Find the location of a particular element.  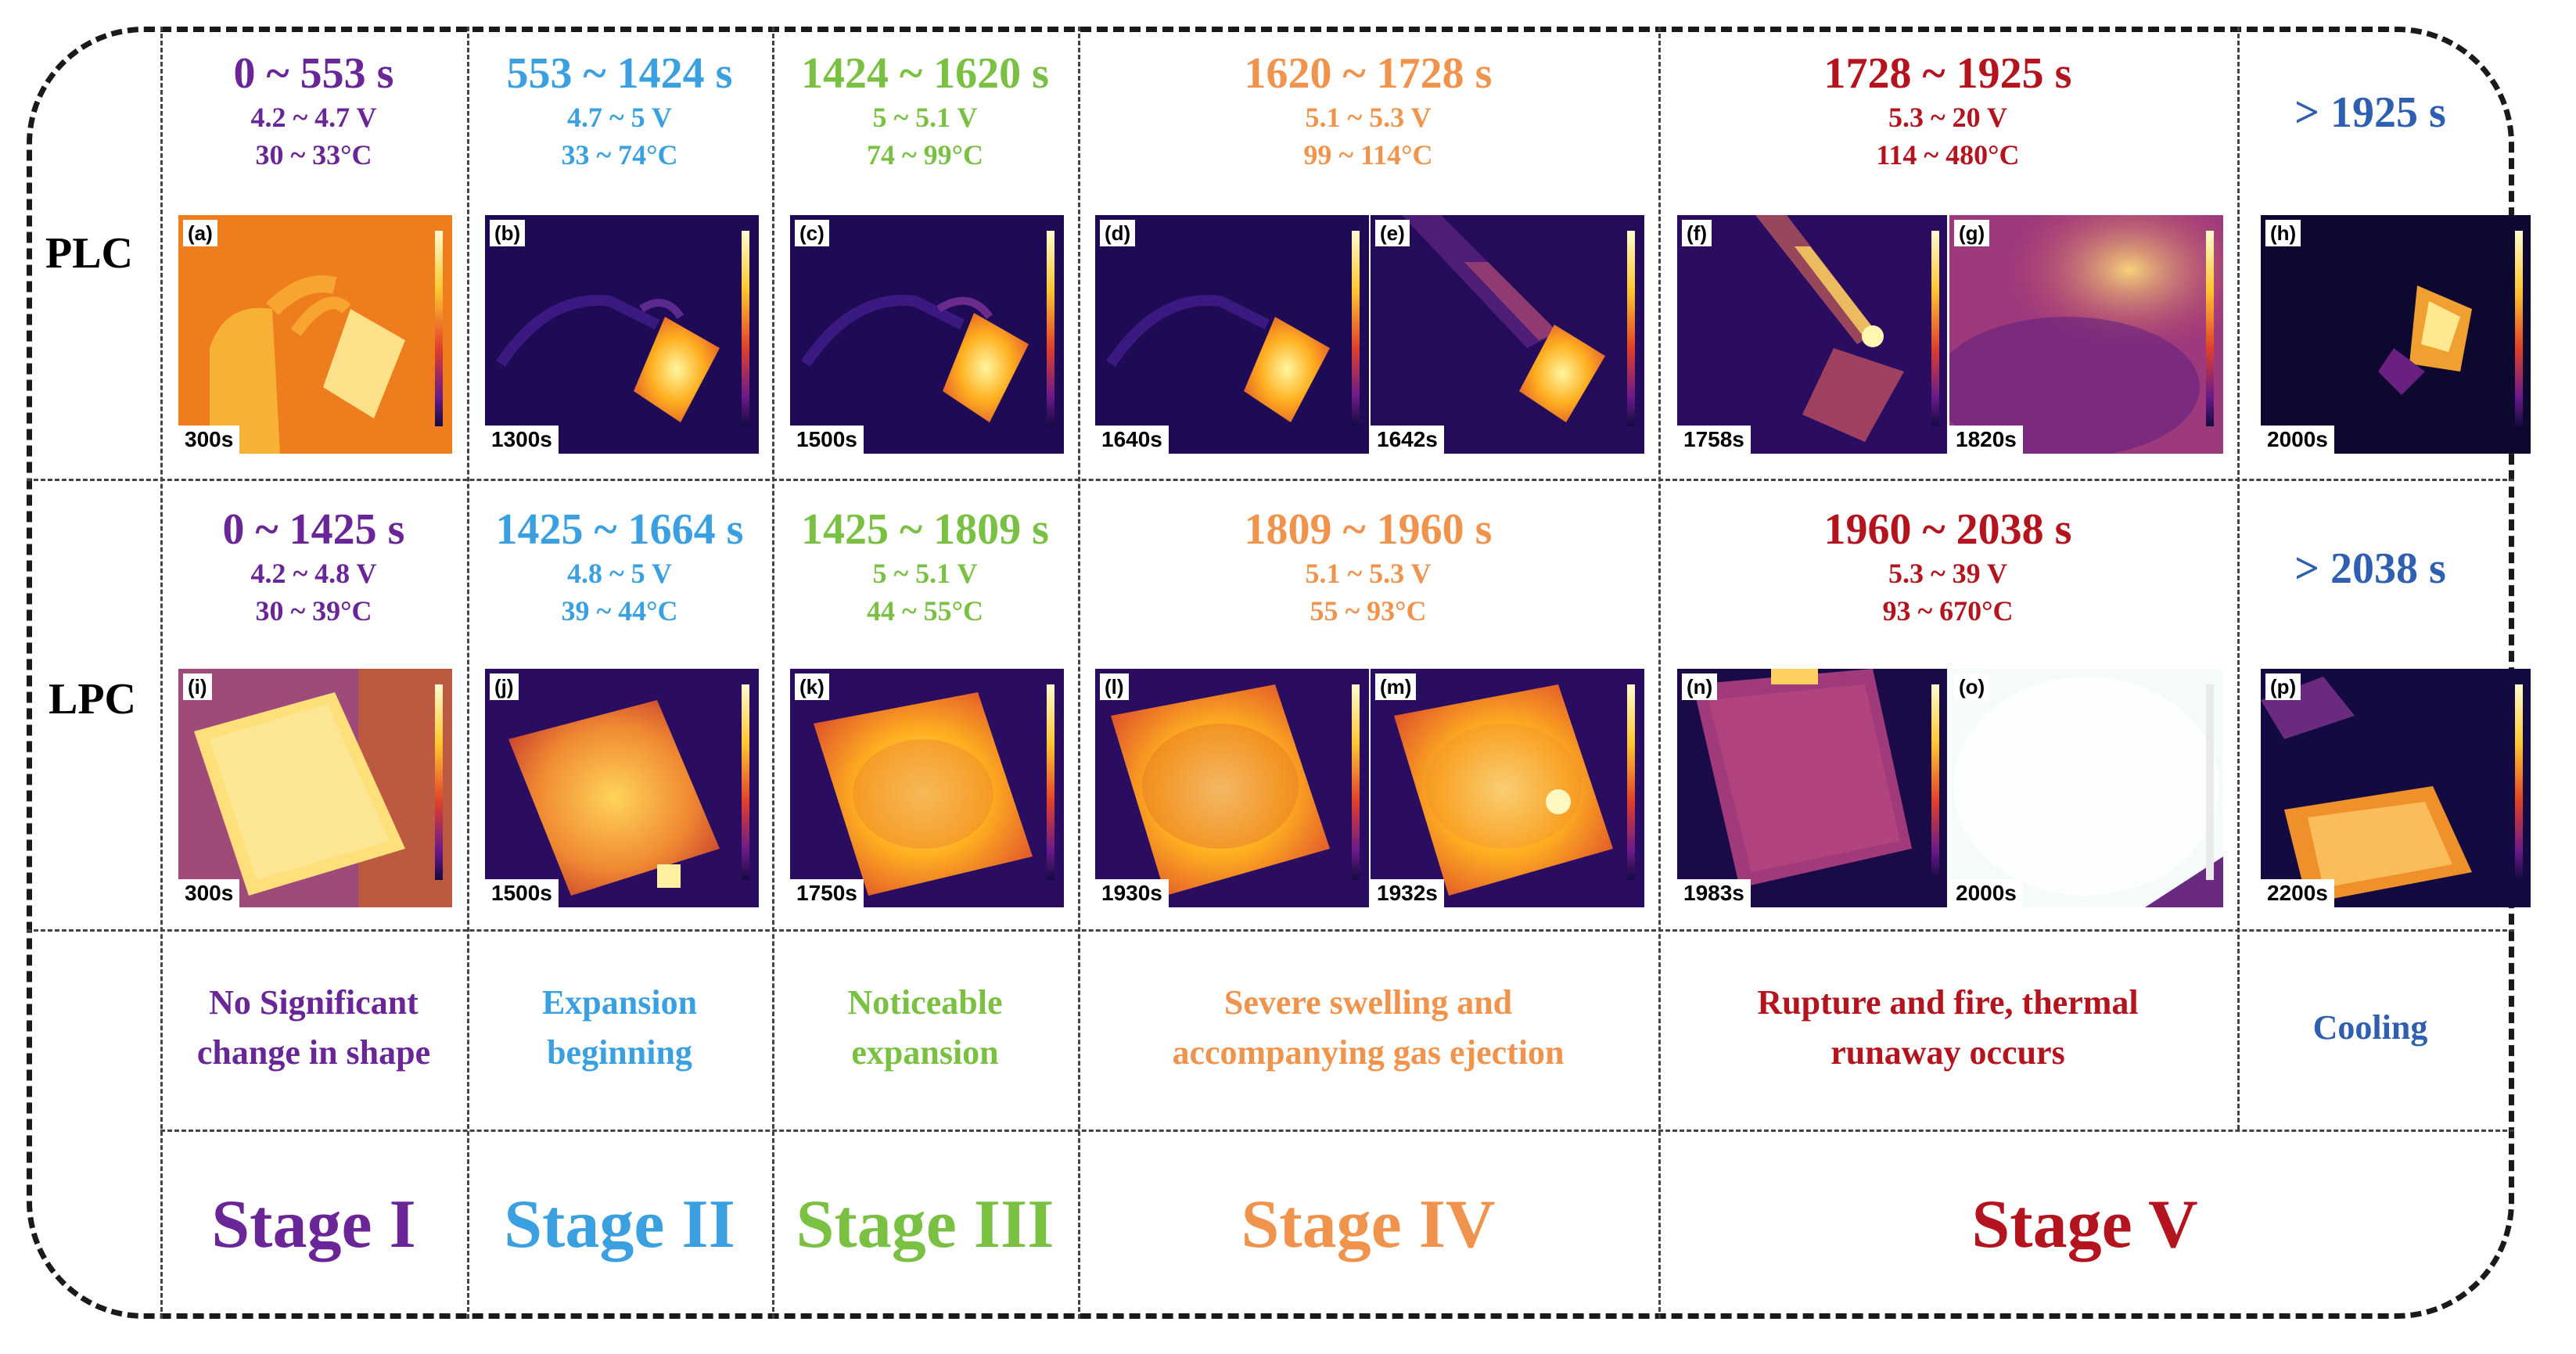

plc-cooling-header: > 1925 s is located at coordinates (2370, 113).